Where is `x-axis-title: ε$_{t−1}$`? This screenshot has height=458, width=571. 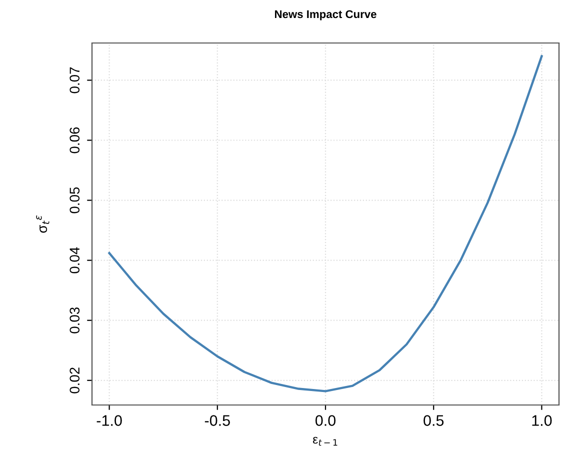 x-axis-title: ε$_{t−1}$ is located at coordinates (325, 441).